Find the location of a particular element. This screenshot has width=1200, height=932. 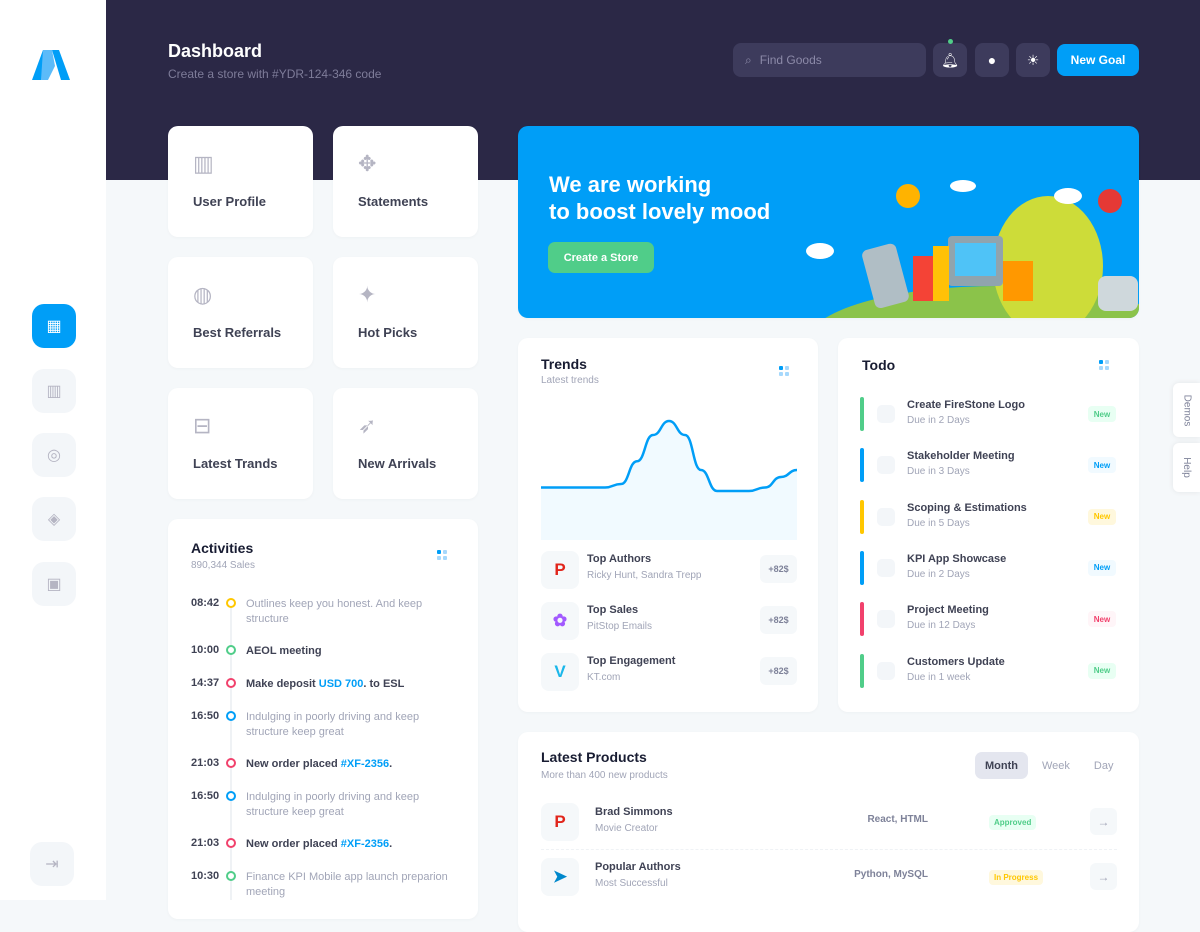

todo-color-bar is located at coordinates (862, 567).